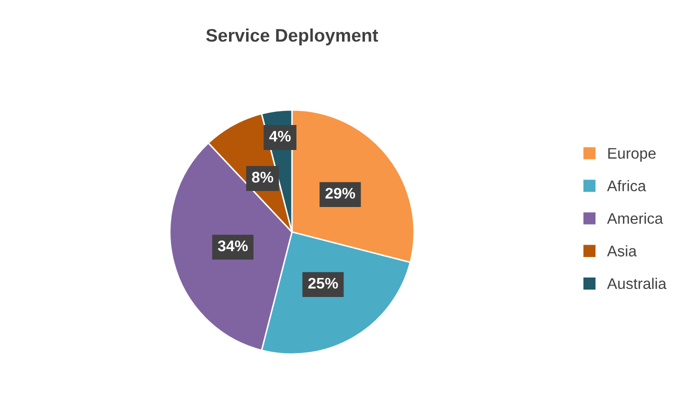 This screenshot has width=679, height=407. Describe the element at coordinates (292, 37) in the screenshot. I see `chart-title: Service Deployment` at that location.